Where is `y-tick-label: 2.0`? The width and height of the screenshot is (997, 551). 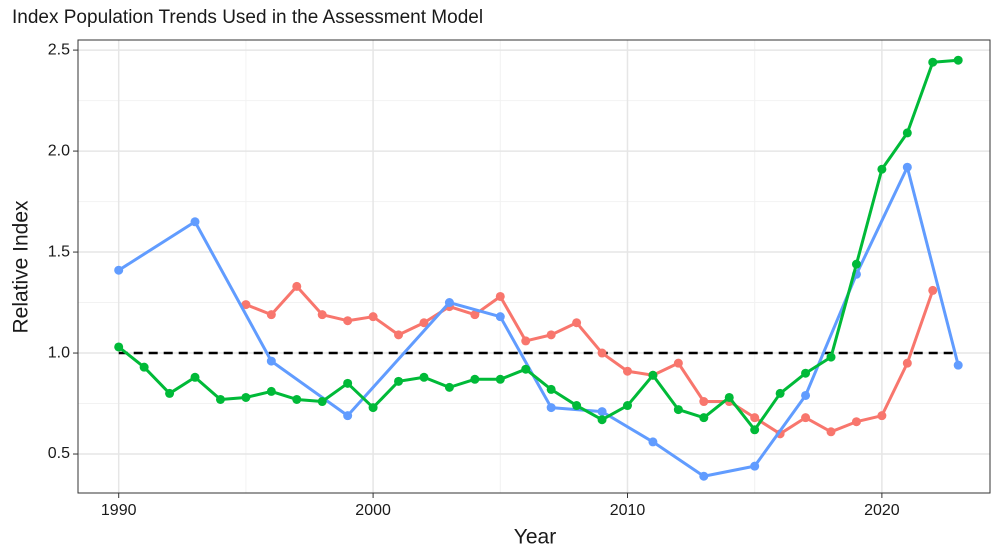 y-tick-label: 2.0 is located at coordinates (59, 150).